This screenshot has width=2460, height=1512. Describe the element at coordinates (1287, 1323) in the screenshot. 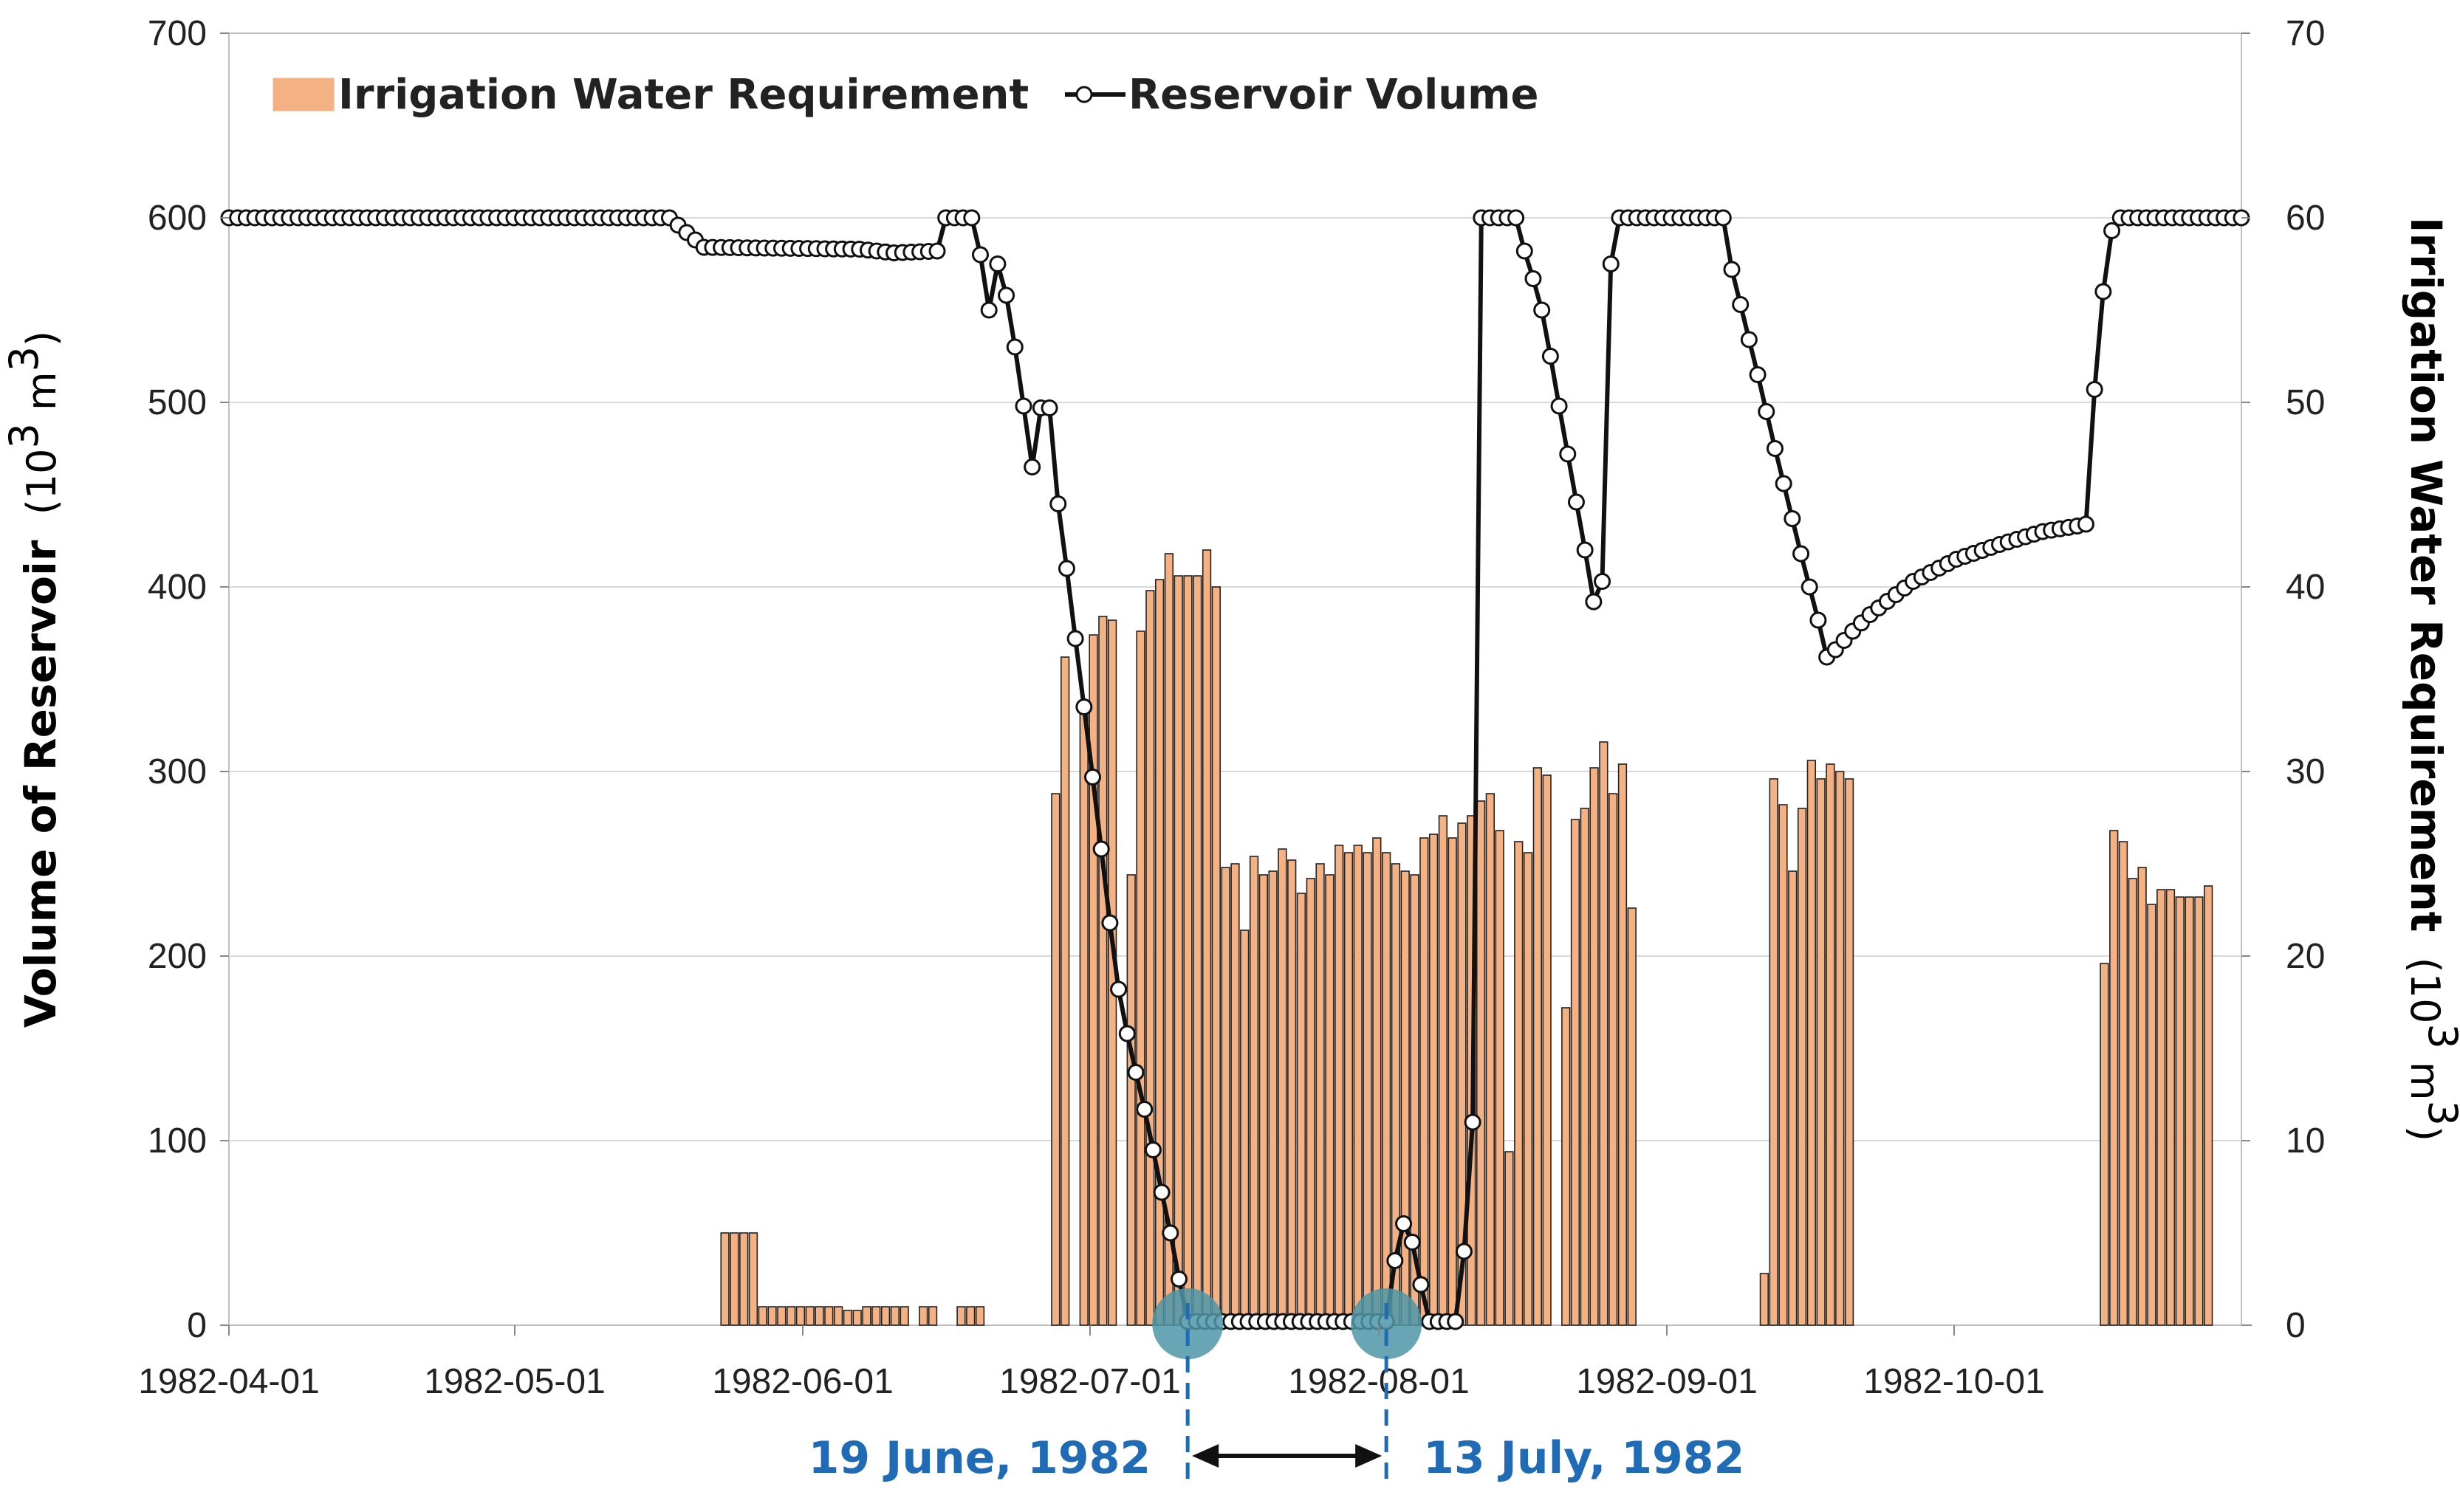

I see `highlight-markers` at that location.